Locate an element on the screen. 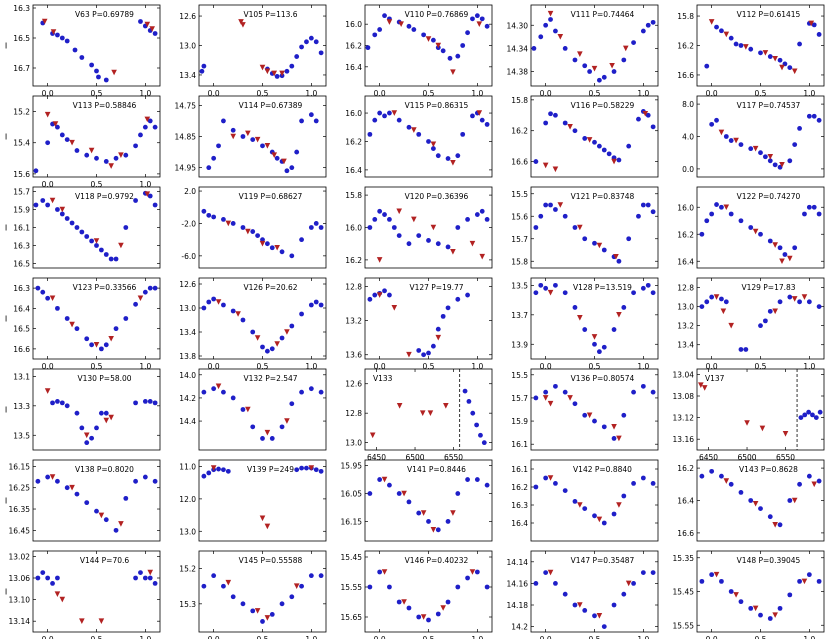  y-tick-label: 13.10 is located at coordinates (20, 600).